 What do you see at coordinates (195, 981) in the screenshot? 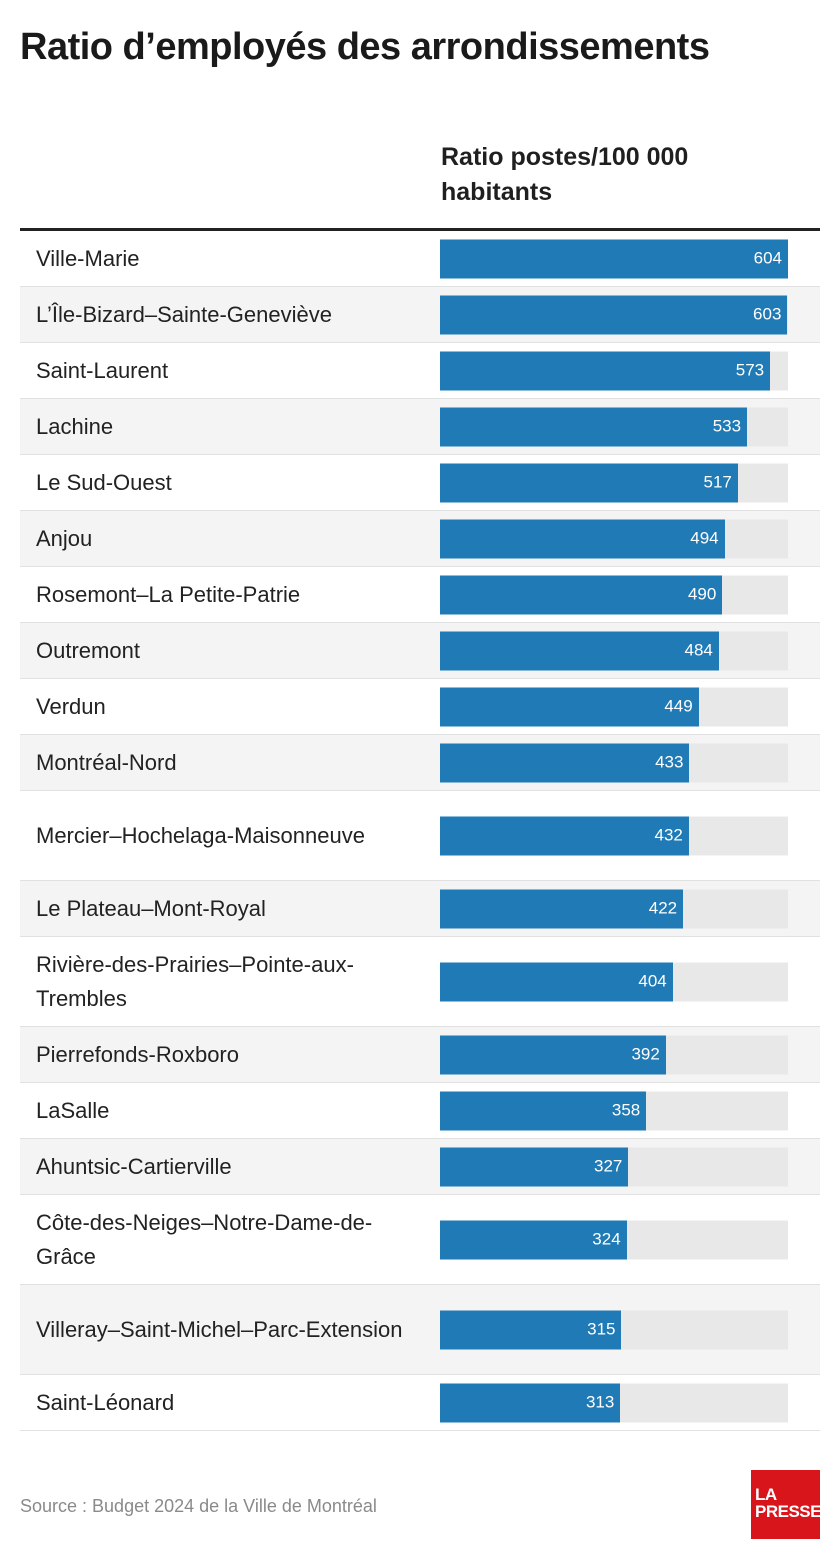
I see `category-label: Rivière-des-Prairies–Pointe-aux-Trembles` at bounding box center [195, 981].